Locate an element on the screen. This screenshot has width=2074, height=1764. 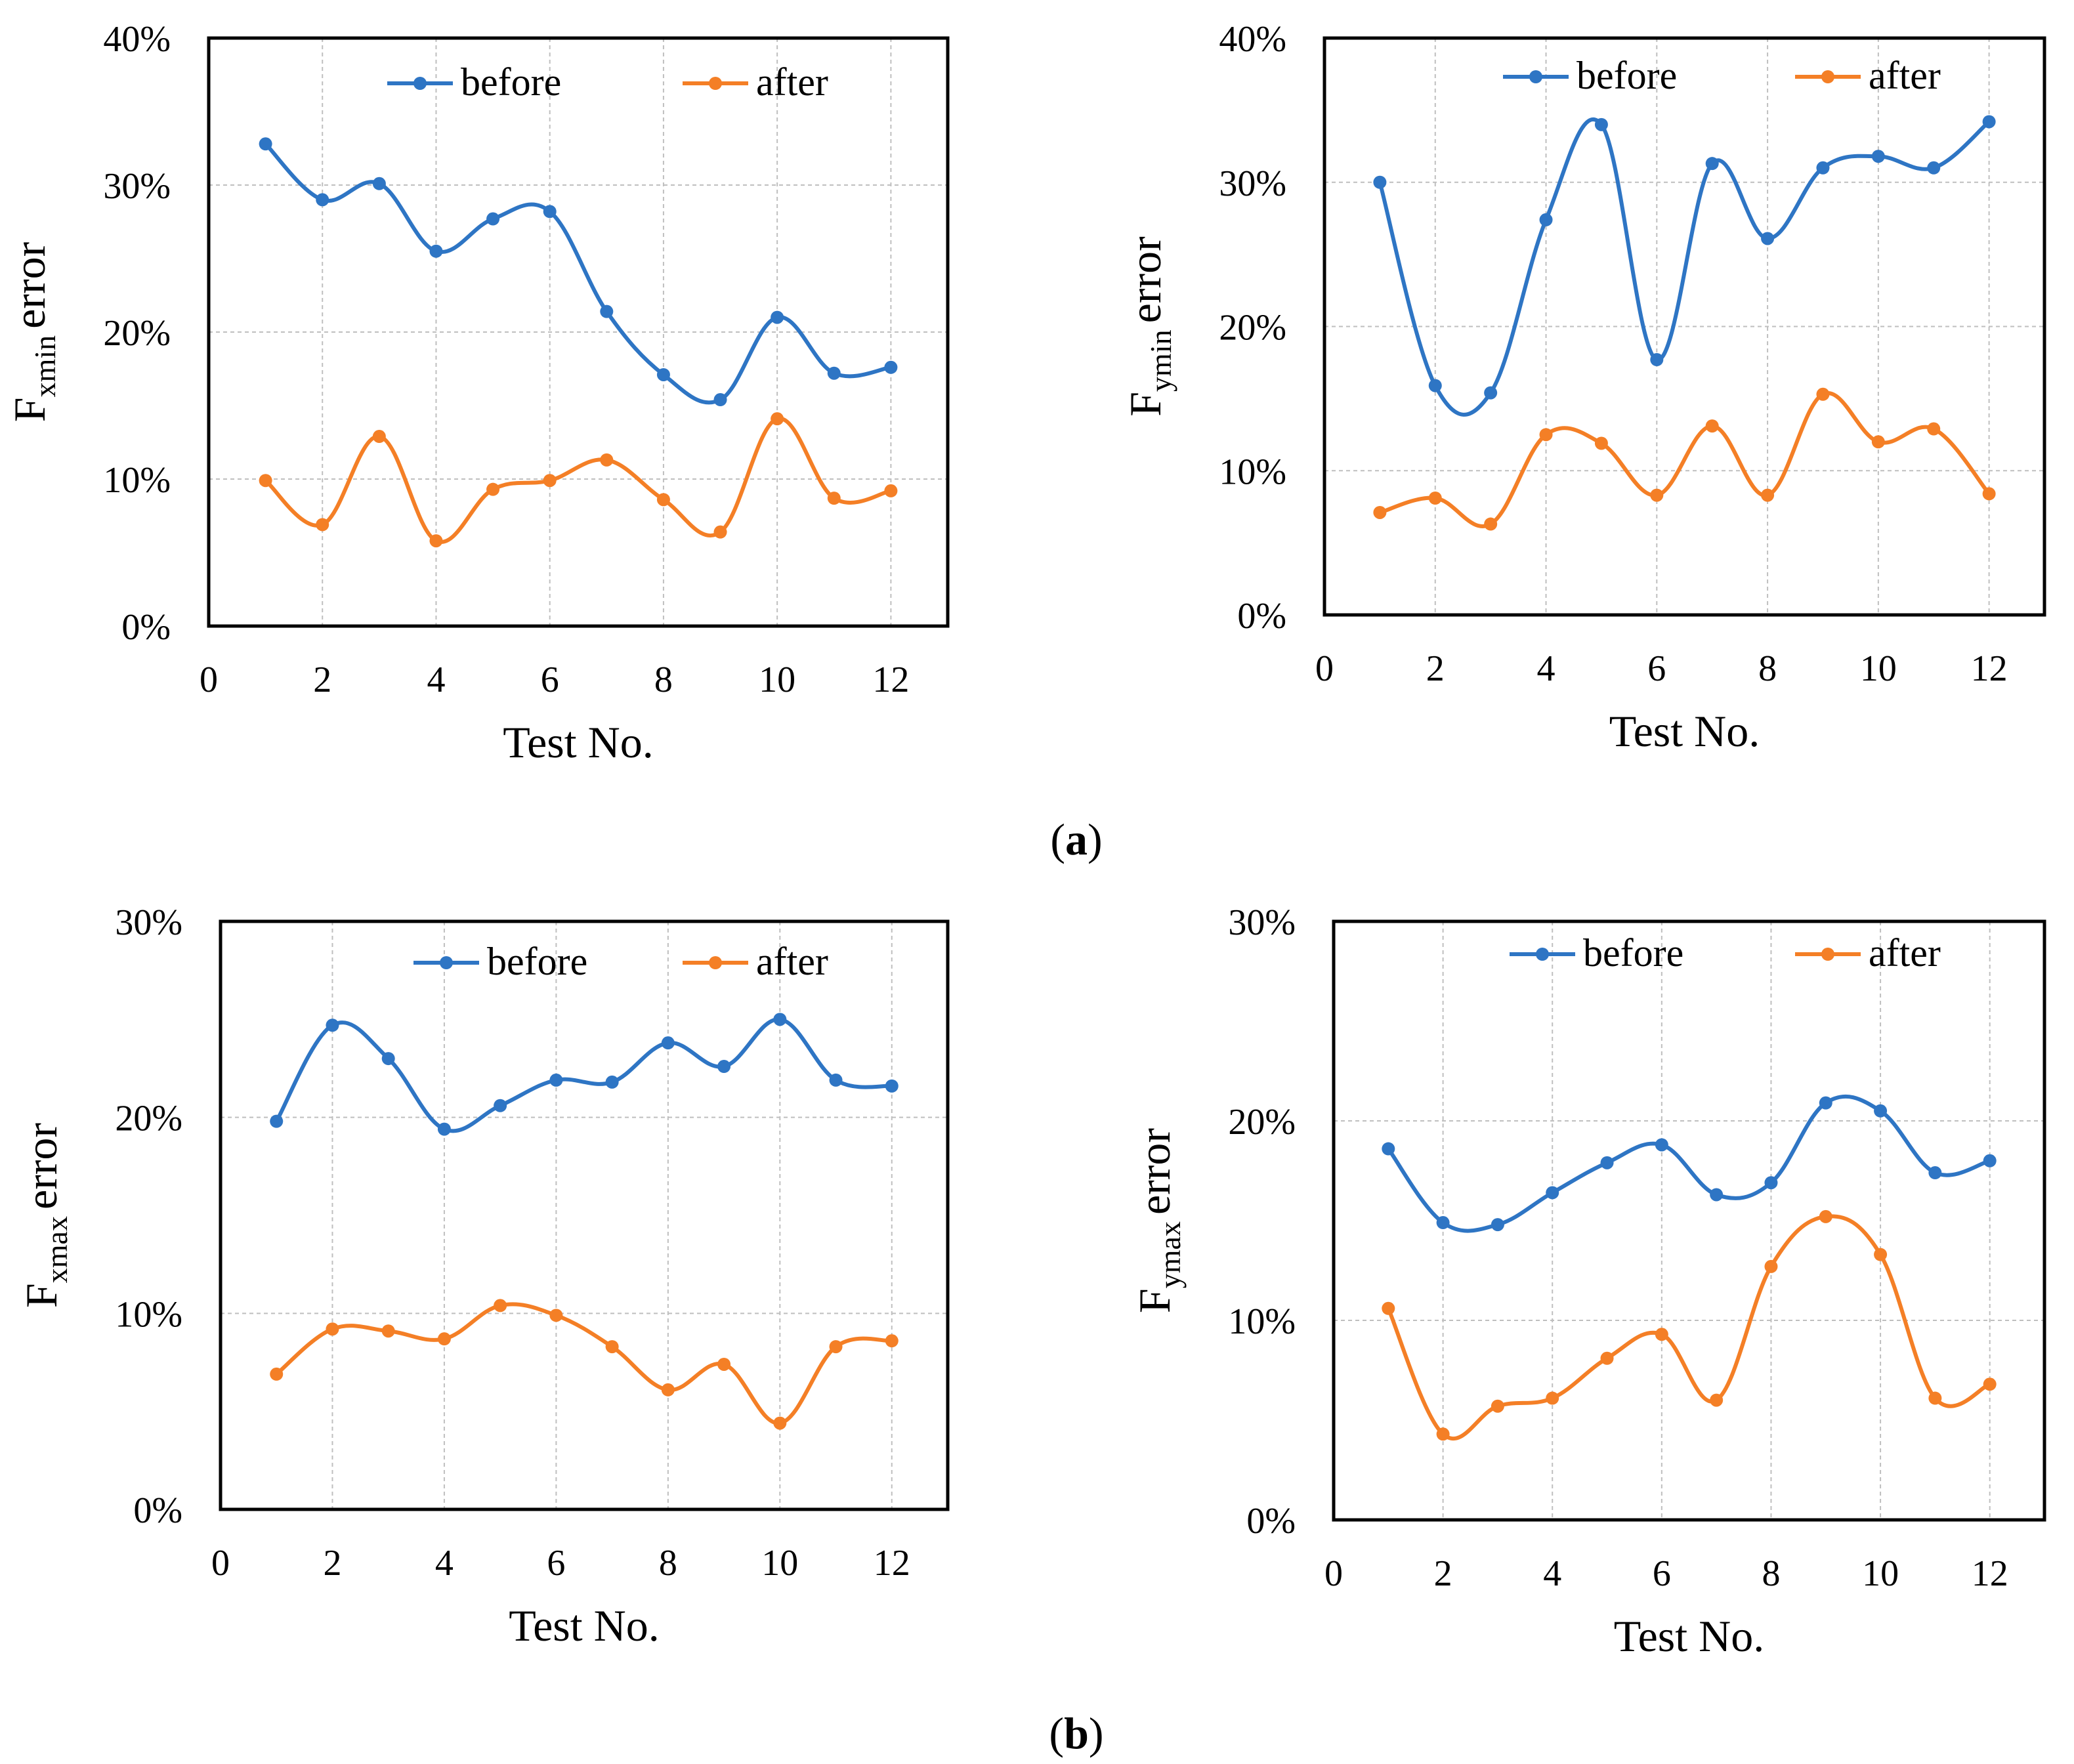
x-tick-label: 6 is located at coordinates (1656, 668).